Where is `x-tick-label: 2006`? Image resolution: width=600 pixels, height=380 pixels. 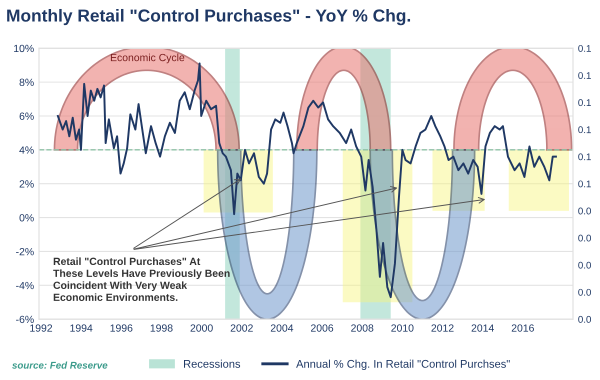 x-tick-label: 2006 is located at coordinates (322, 328).